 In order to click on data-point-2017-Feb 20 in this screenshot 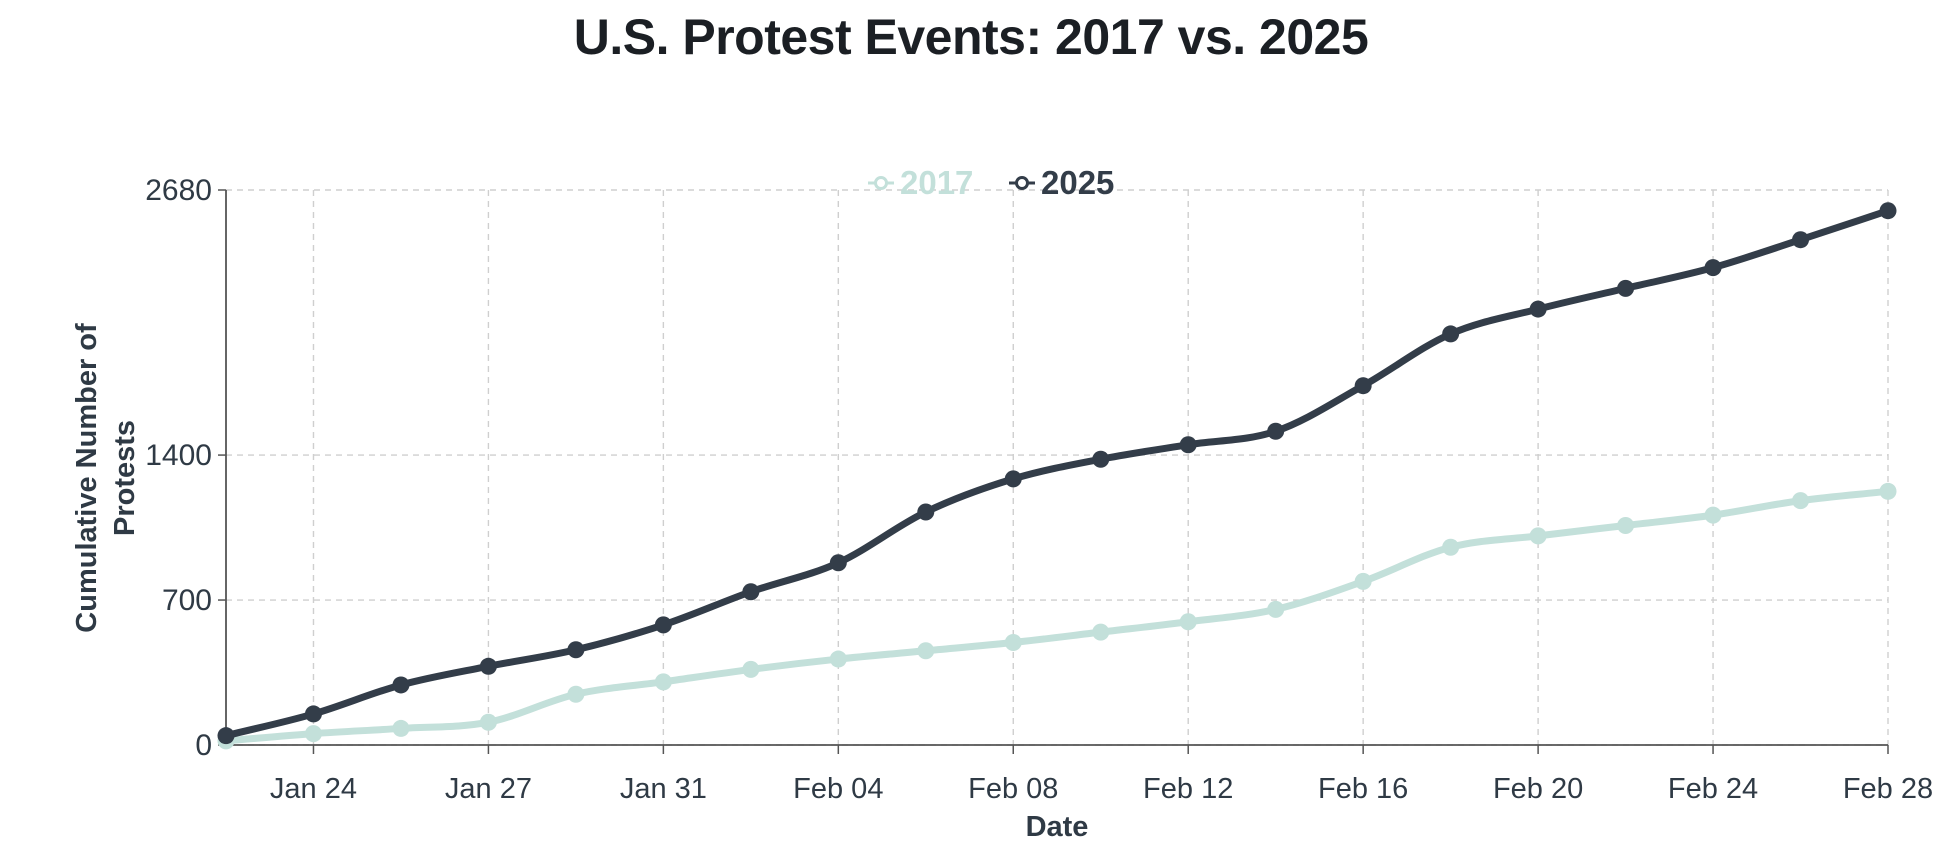, I will do `click(1538, 536)`.